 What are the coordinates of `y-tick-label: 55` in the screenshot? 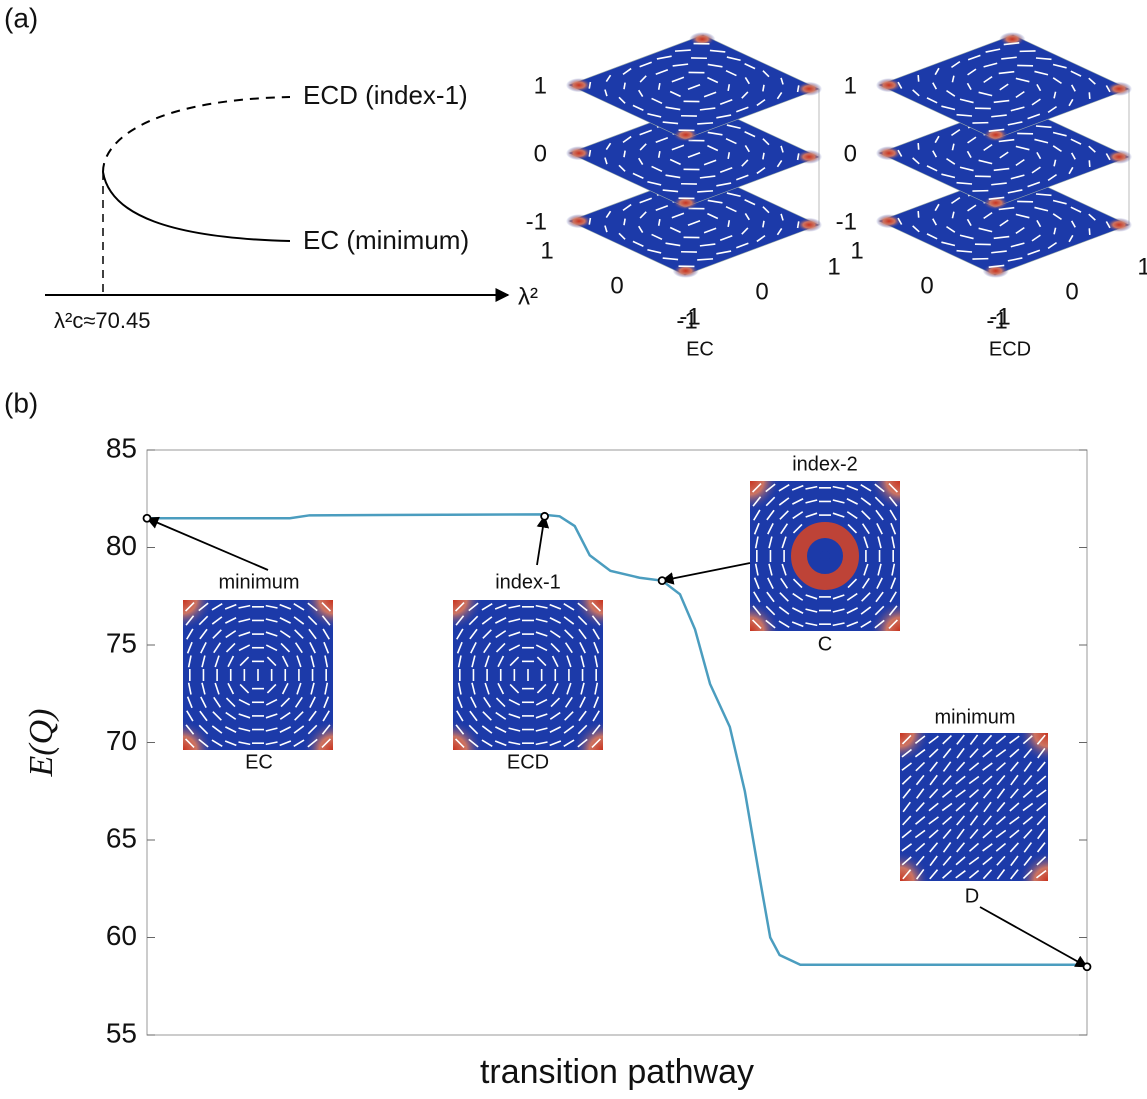 It's located at (121, 1032).